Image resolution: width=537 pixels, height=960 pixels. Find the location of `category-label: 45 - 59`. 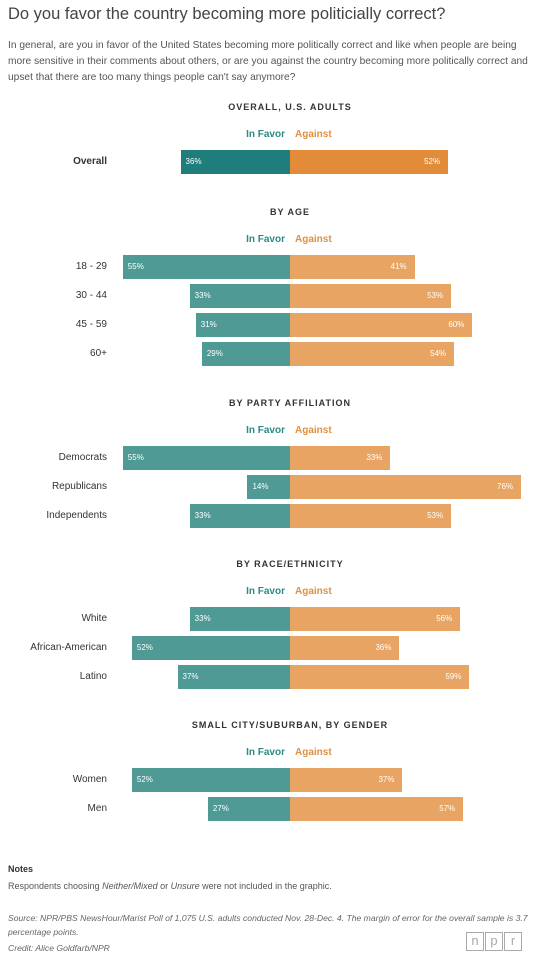

category-label: 45 - 59 is located at coordinates (91, 324).